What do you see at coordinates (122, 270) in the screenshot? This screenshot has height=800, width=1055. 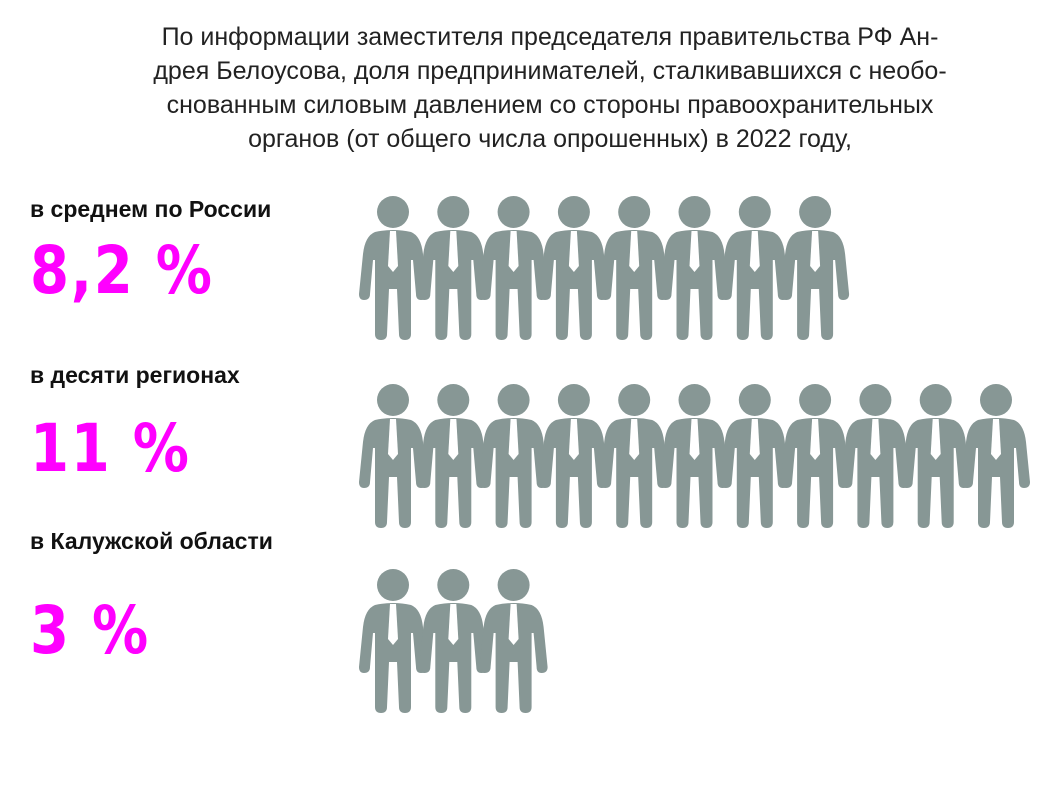 I see `value-russia: 8,2 %` at bounding box center [122, 270].